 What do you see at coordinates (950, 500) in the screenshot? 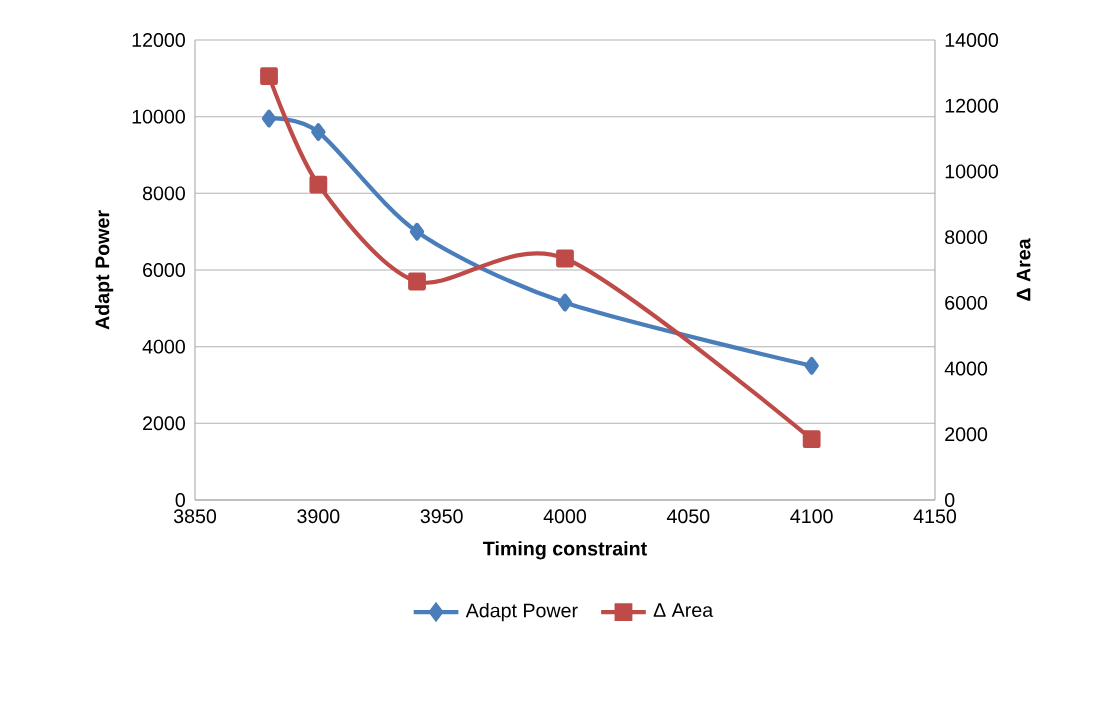
I see `y2-tick-label: 0` at bounding box center [950, 500].